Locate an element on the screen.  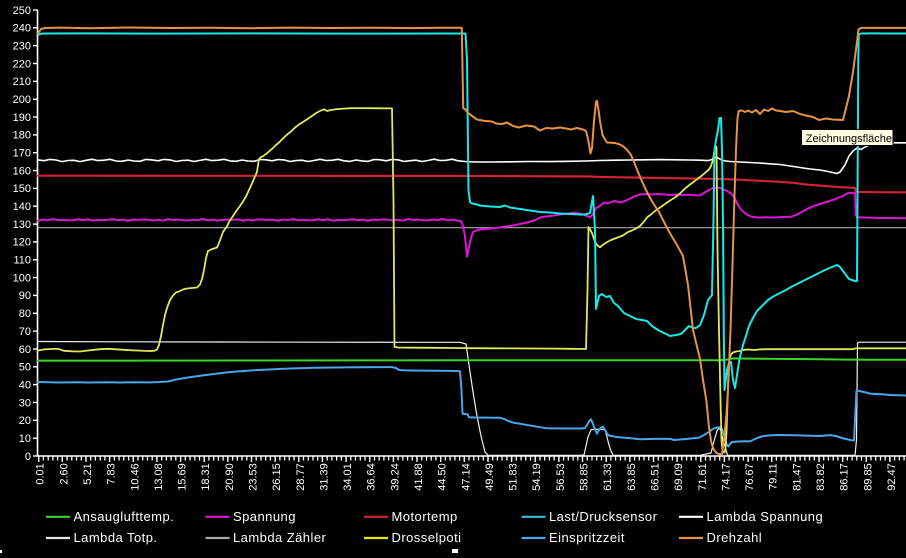
svg-text: 150 is located at coordinates (22, 189).